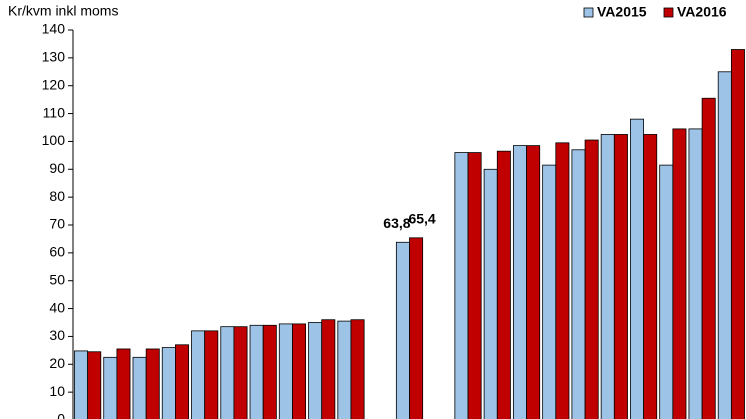  What do you see at coordinates (54, 29) in the screenshot?
I see `y-tick-label: 140` at bounding box center [54, 29].